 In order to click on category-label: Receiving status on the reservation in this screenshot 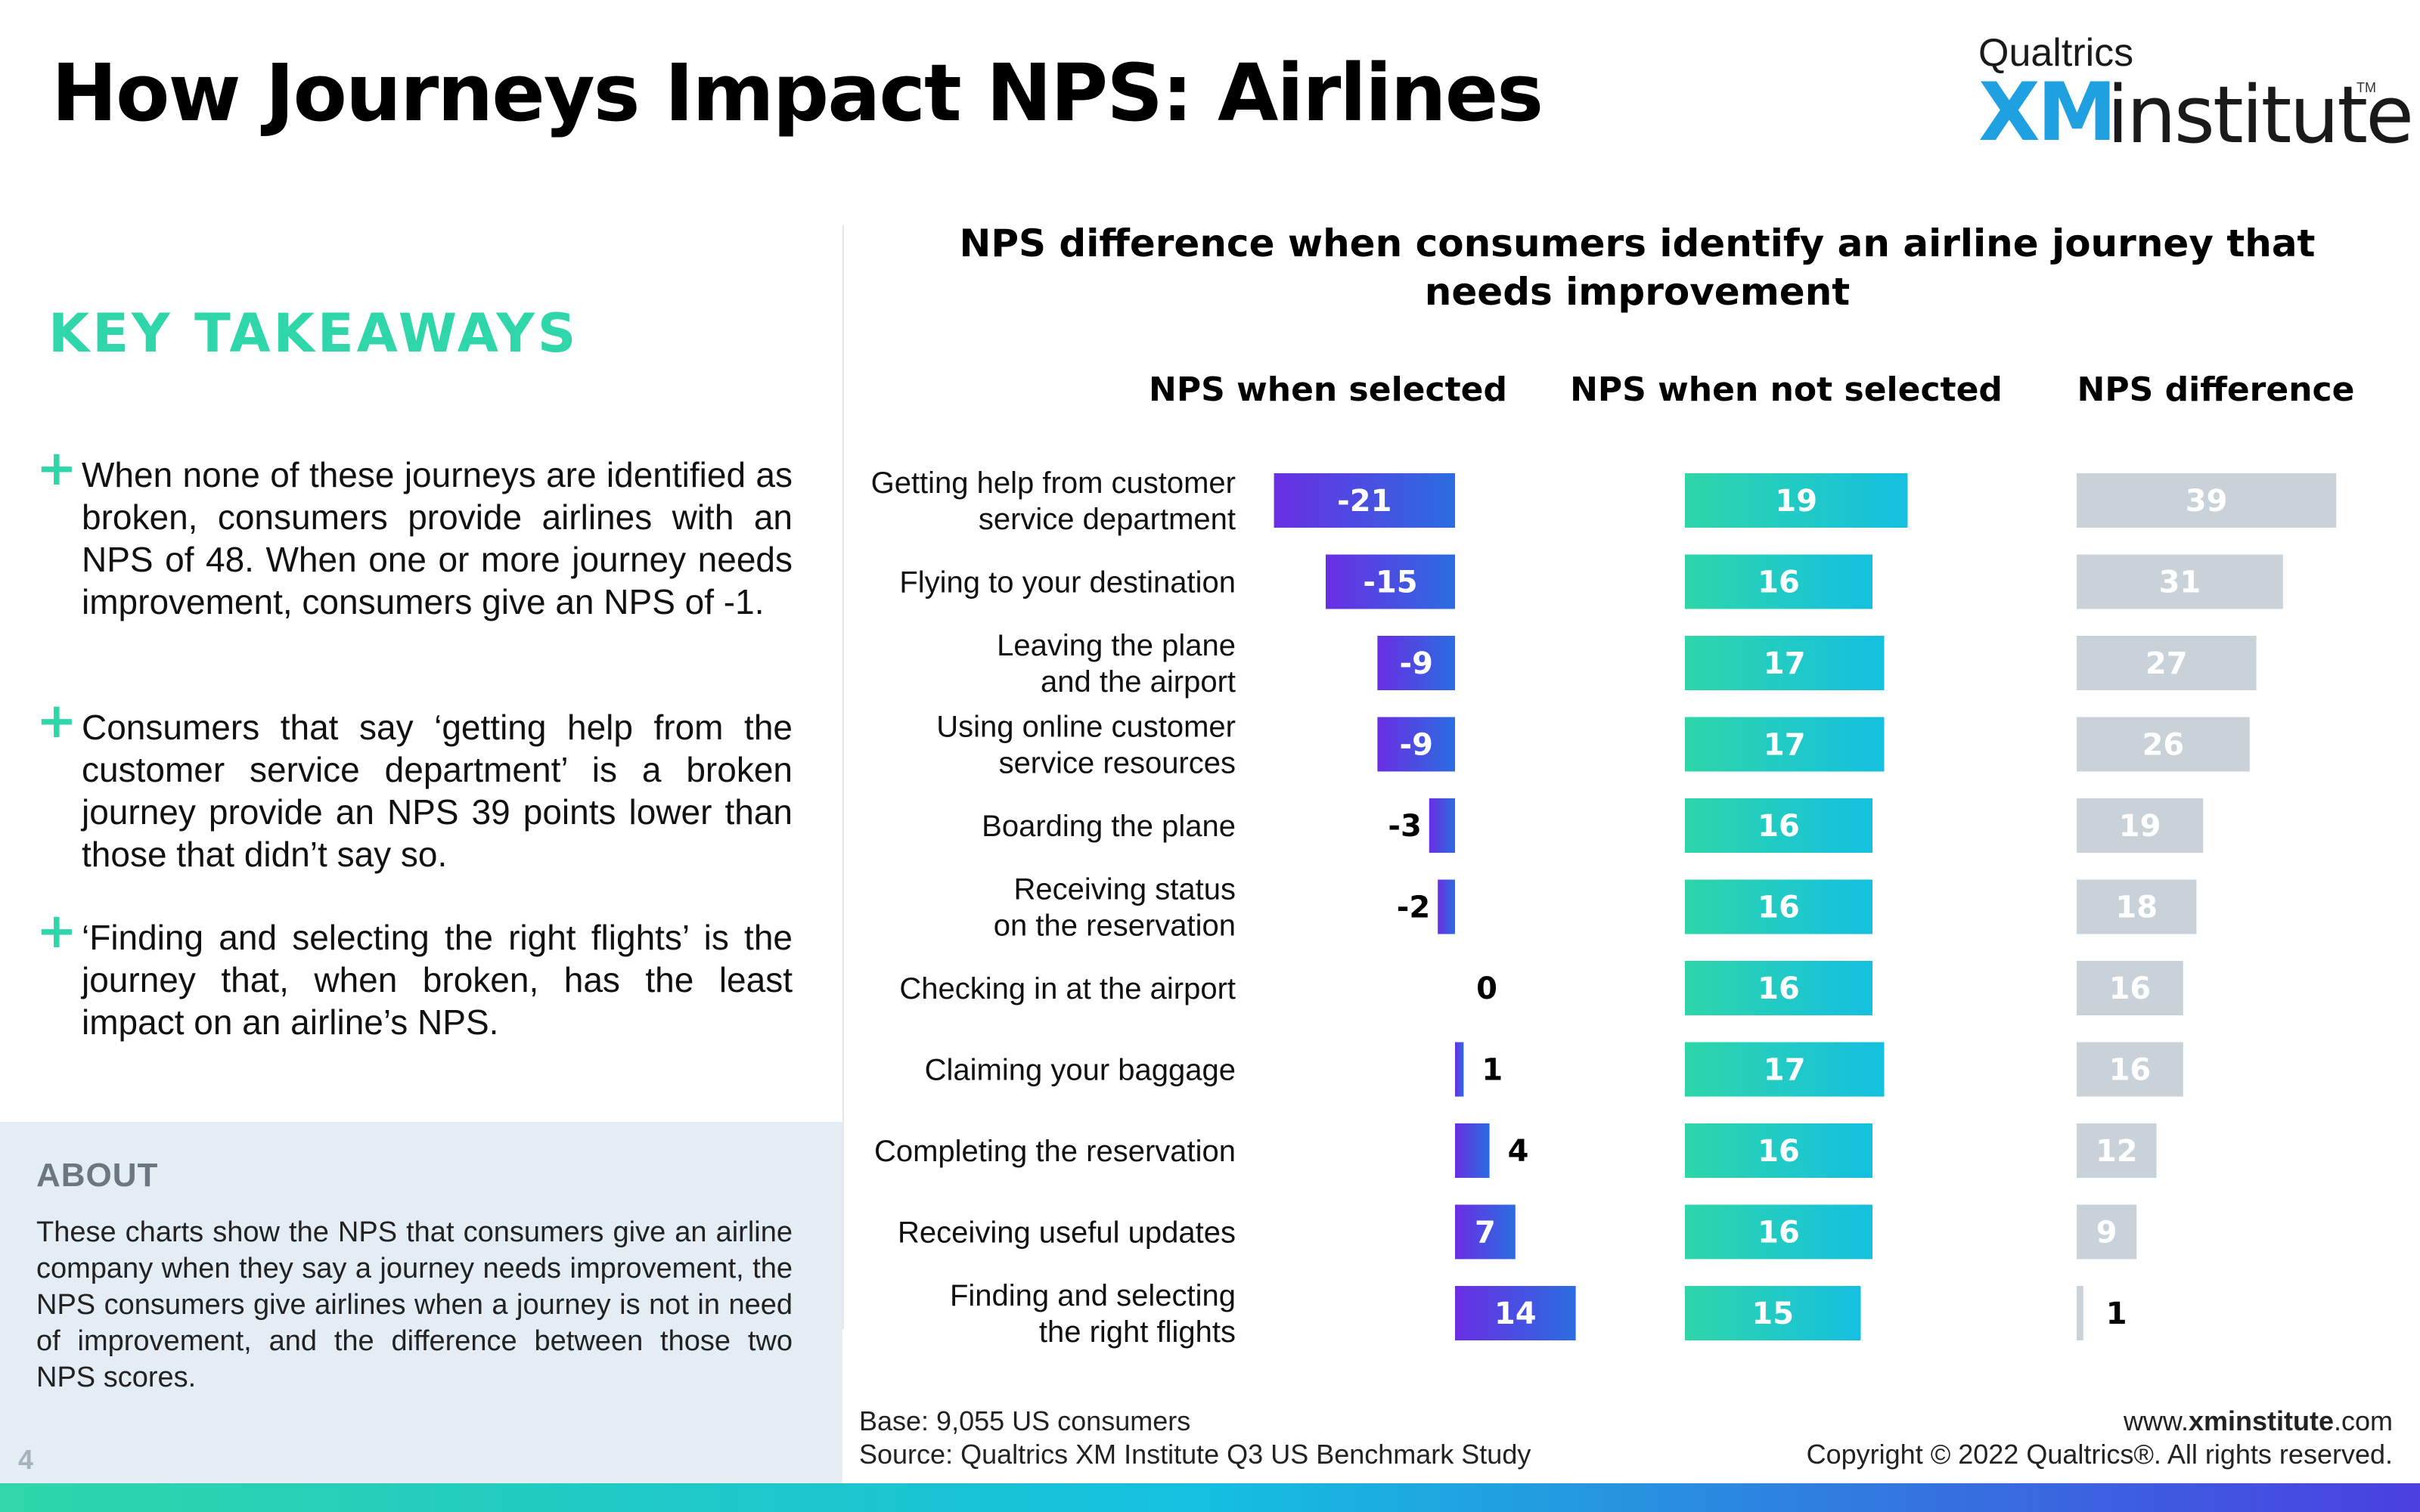, I will do `click(1115, 908)`.